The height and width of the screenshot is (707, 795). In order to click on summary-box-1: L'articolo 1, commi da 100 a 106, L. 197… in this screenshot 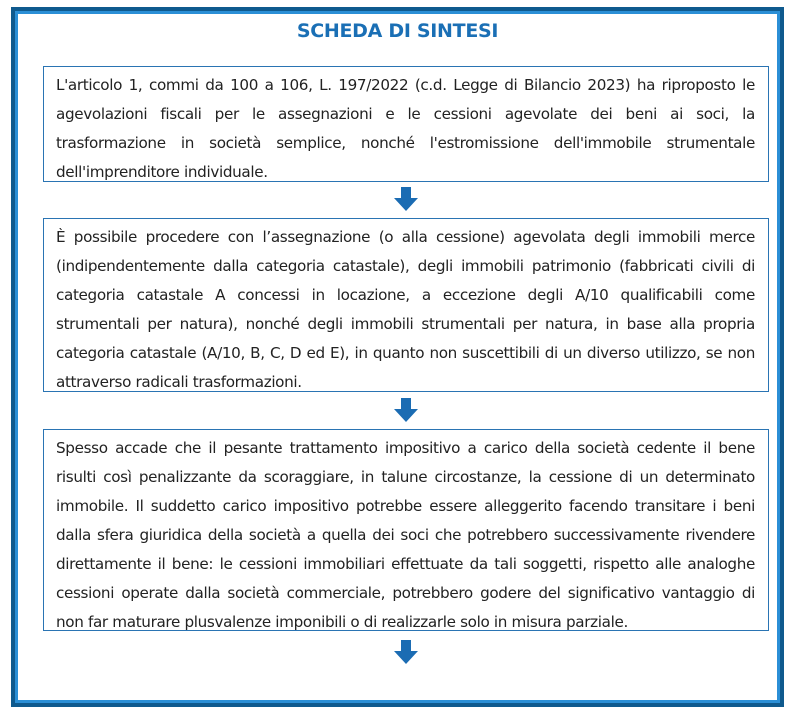, I will do `click(406, 124)`.